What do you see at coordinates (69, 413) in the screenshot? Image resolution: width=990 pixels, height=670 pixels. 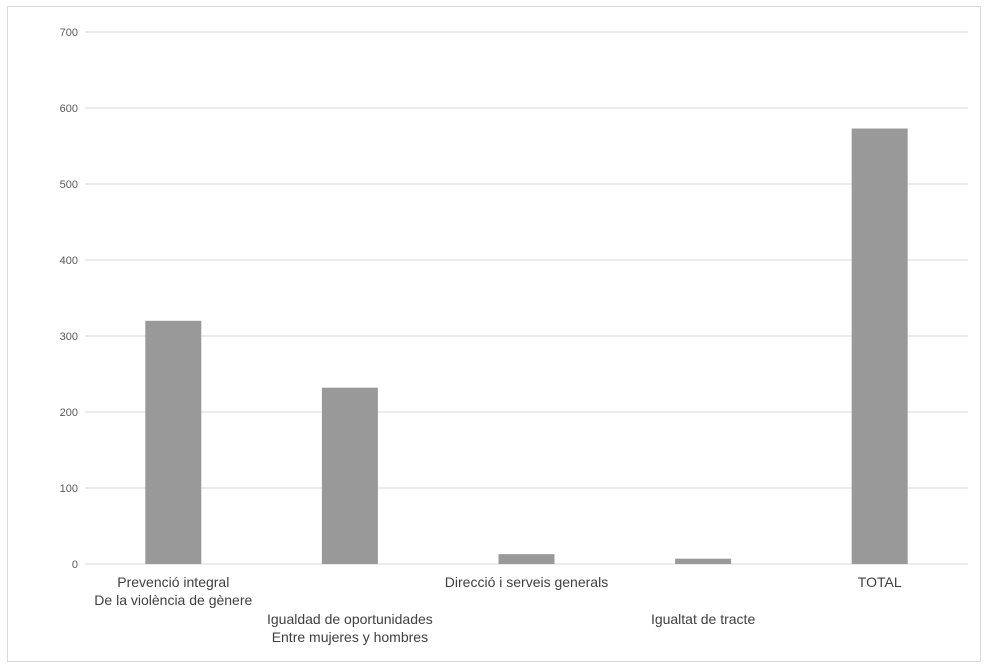 I see `y-tick-label: 200` at bounding box center [69, 413].